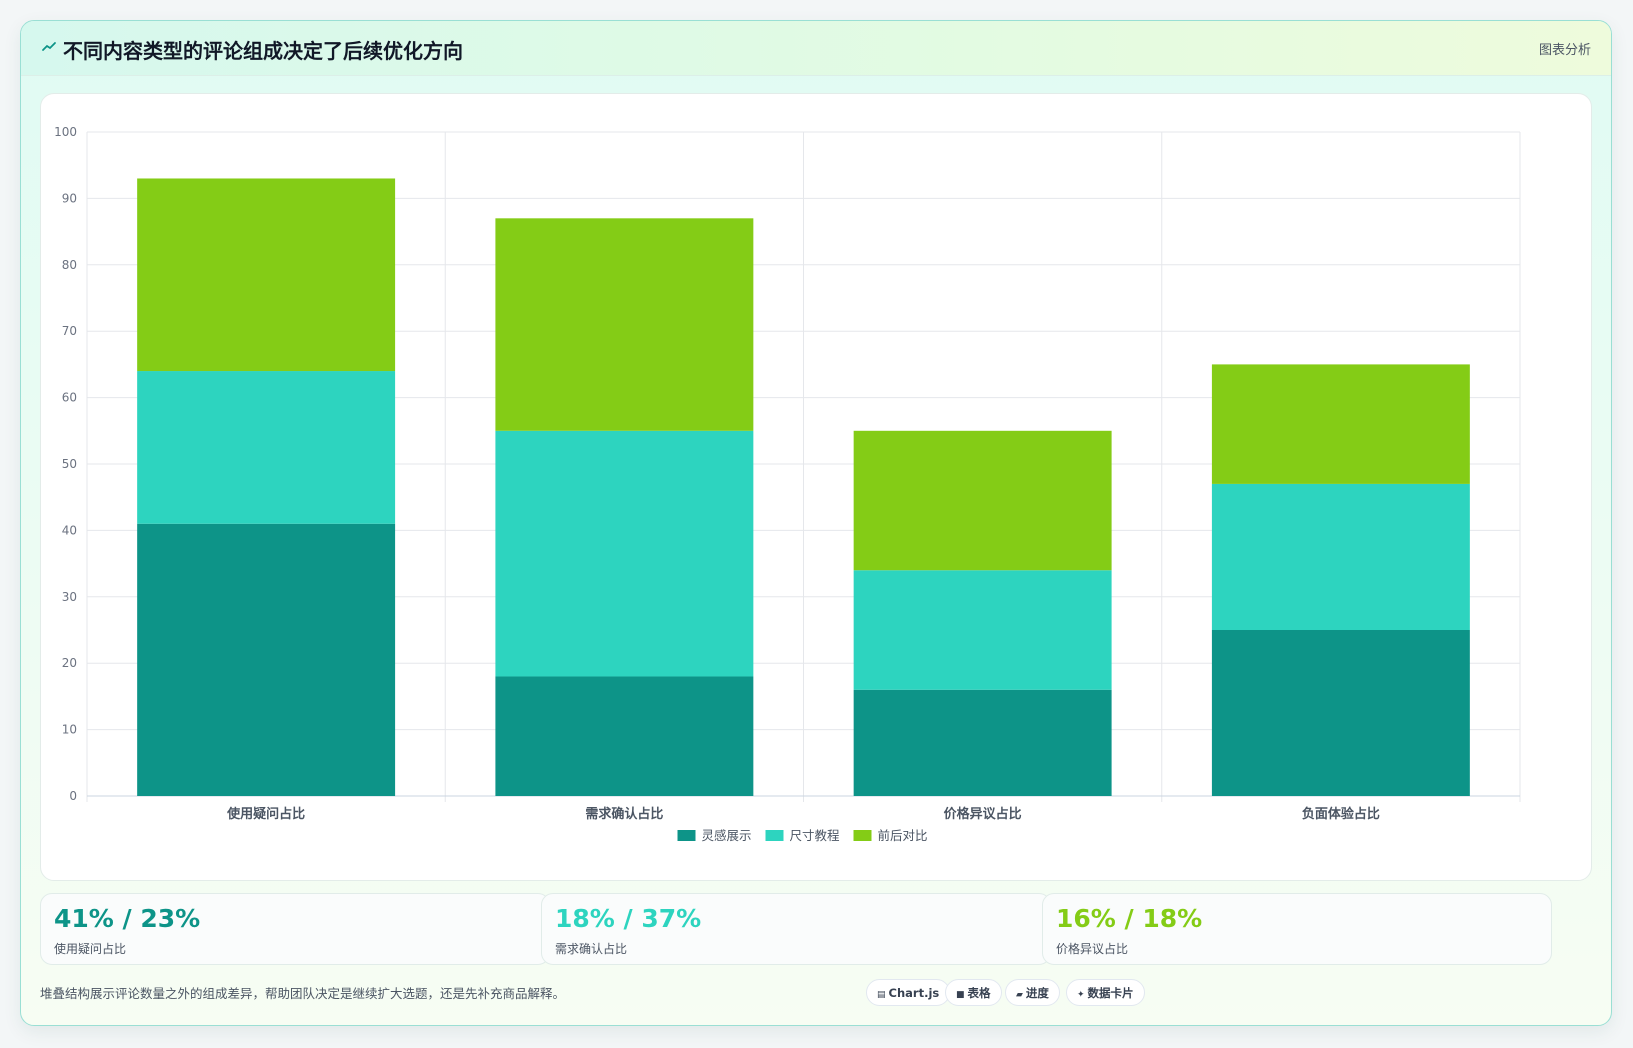  Describe the element at coordinates (1110, 993) in the screenshot. I see `chip-label: 数据卡片` at that location.